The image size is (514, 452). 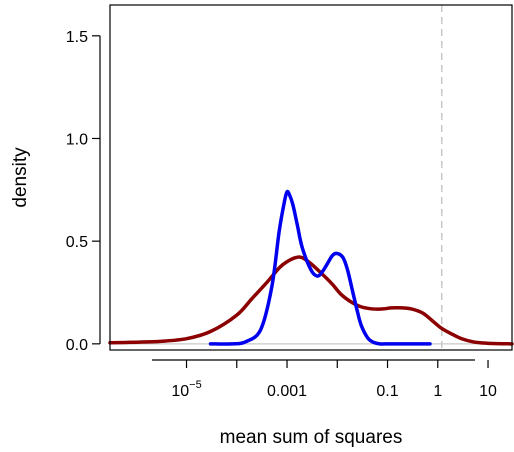 What do you see at coordinates (77, 345) in the screenshot?
I see `y-tick-label: 0.0` at bounding box center [77, 345].